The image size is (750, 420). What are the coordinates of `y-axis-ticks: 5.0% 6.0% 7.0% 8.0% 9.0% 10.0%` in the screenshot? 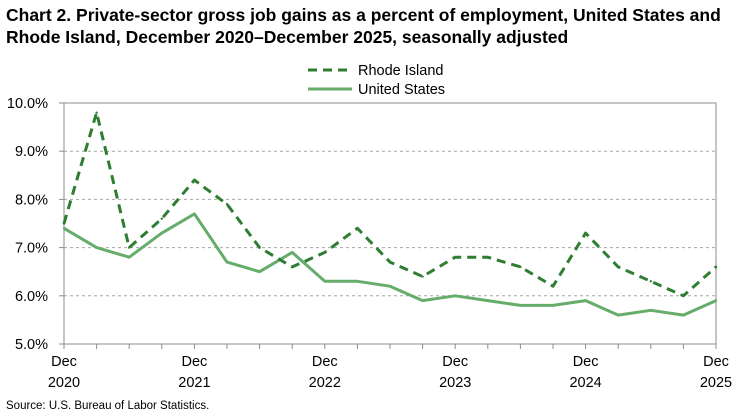 It's located at (35, 224).